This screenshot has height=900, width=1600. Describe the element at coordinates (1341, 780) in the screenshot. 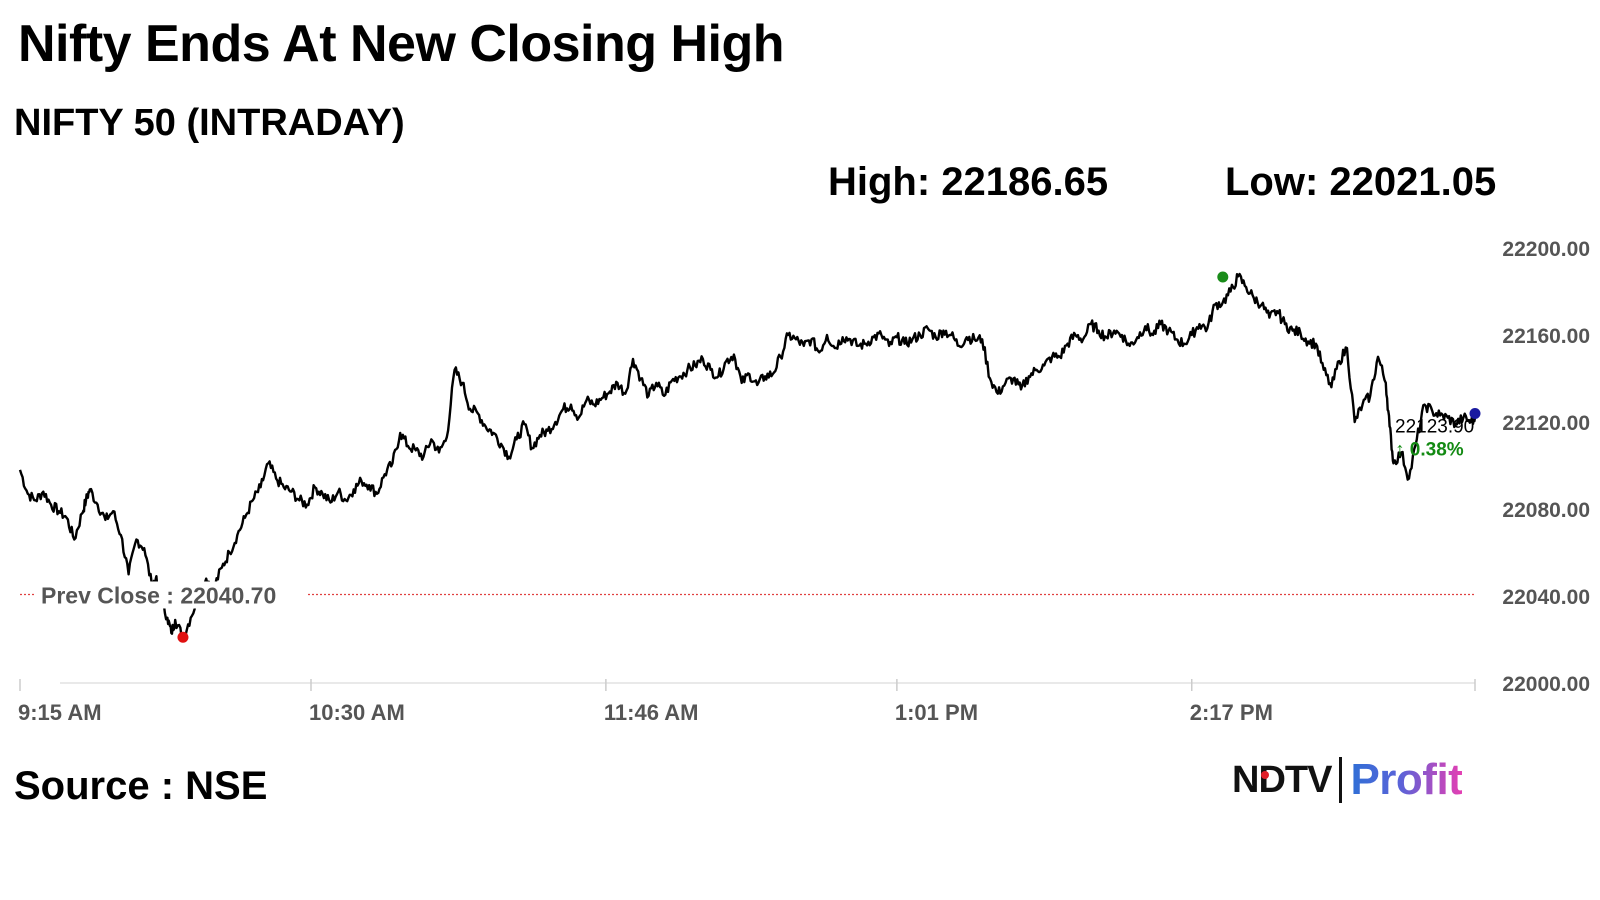

I see `logo-separator` at that location.